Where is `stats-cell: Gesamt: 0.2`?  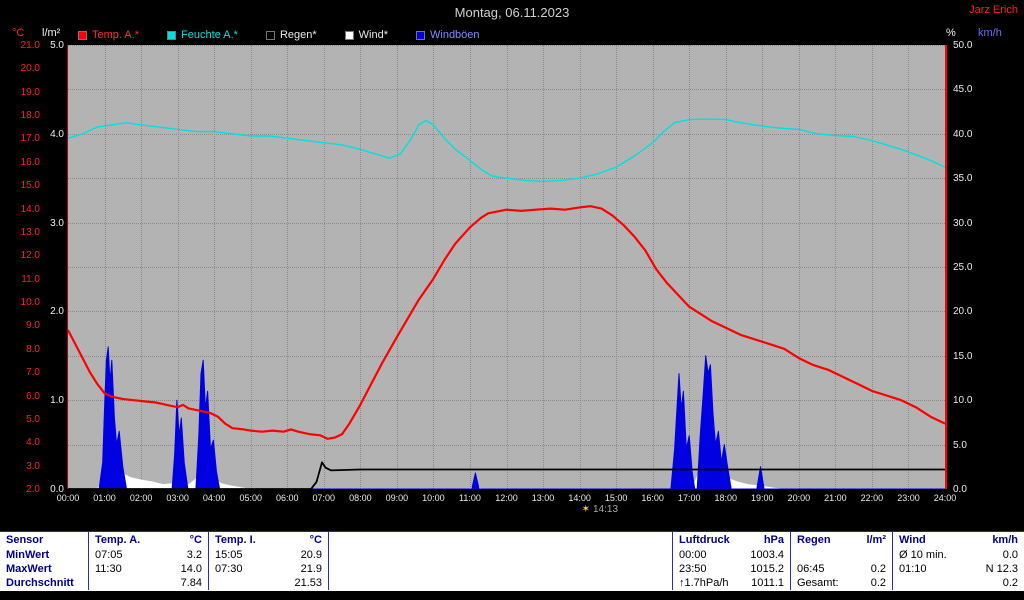
stats-cell: Gesamt: 0.2 is located at coordinates (841, 583).